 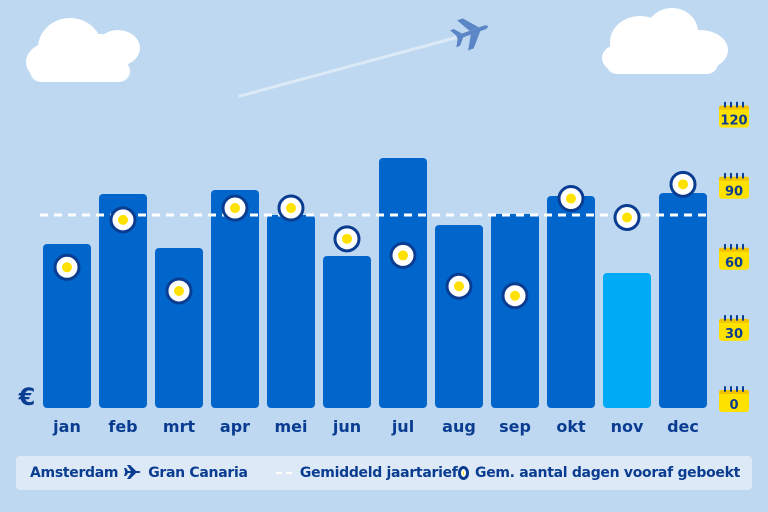 I want to click on bar-dec, so click(x=683, y=300).